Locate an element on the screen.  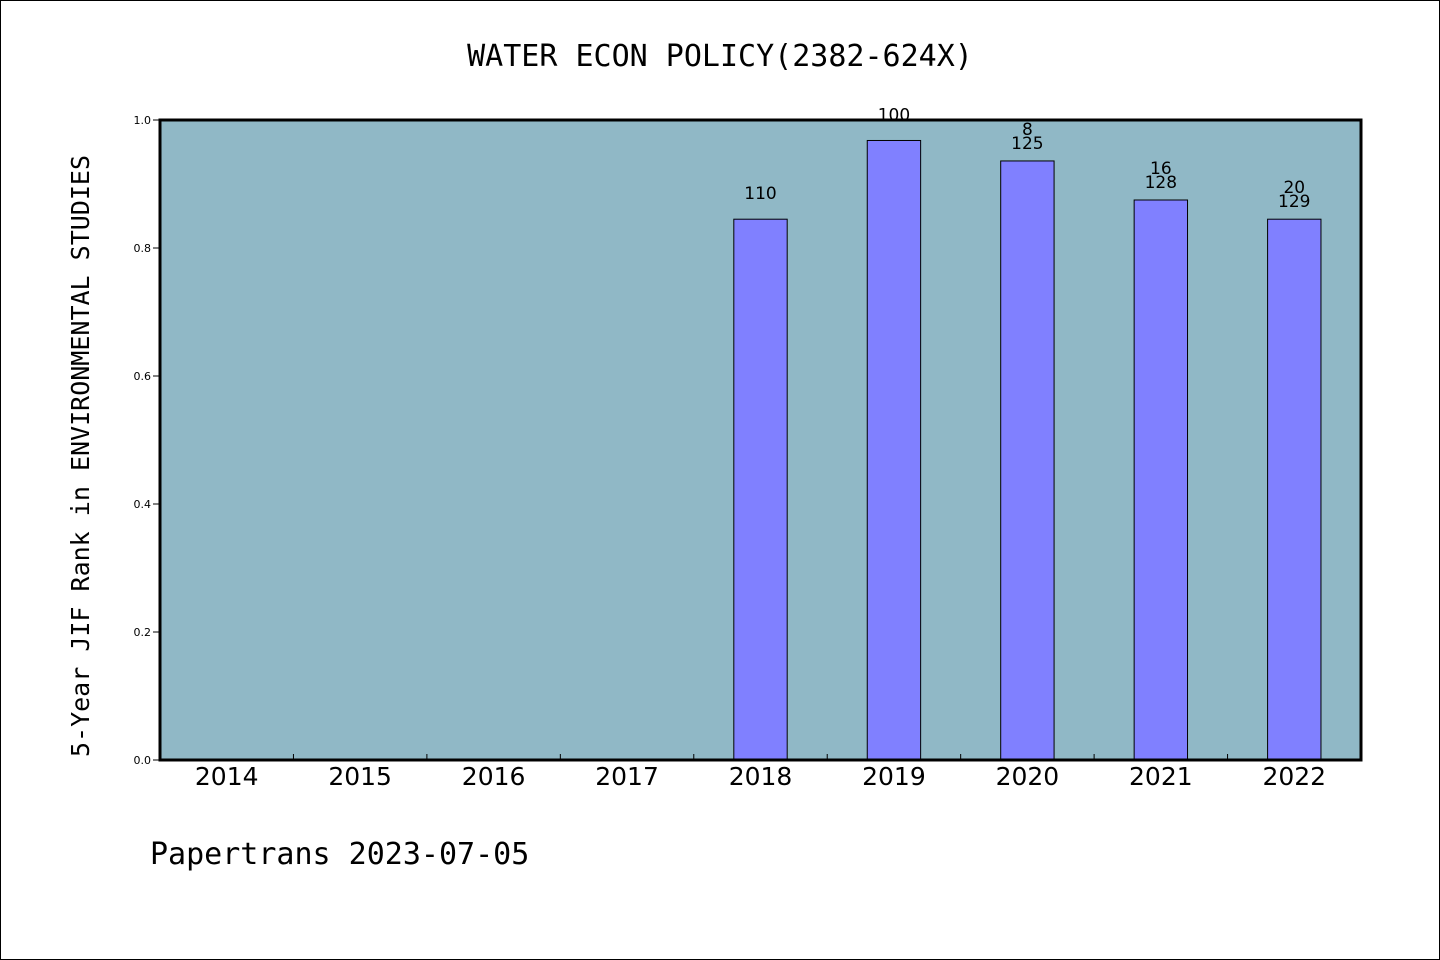
y-axis-label: 5-Year JIF Rank in ENVIRONMENTAL STUDIES is located at coordinates (80, 456).